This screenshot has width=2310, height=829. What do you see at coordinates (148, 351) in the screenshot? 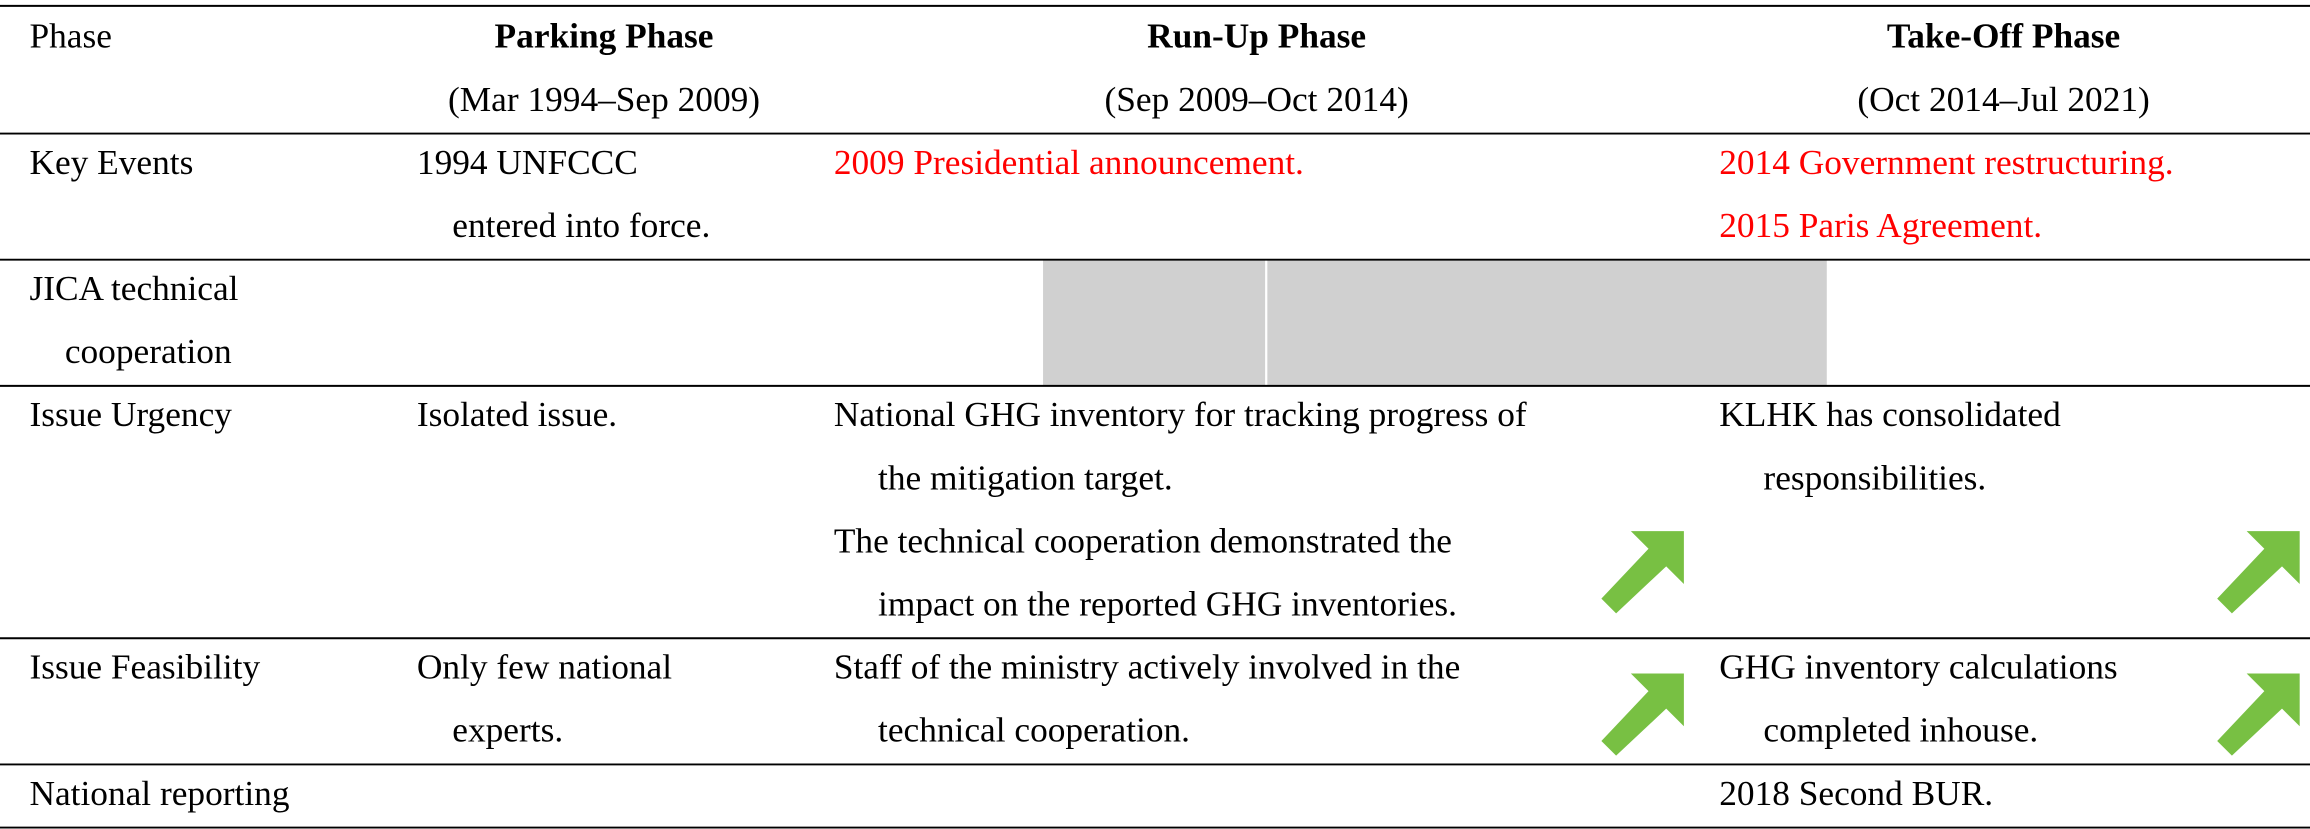
I see `row-label: cooperation` at bounding box center [148, 351].